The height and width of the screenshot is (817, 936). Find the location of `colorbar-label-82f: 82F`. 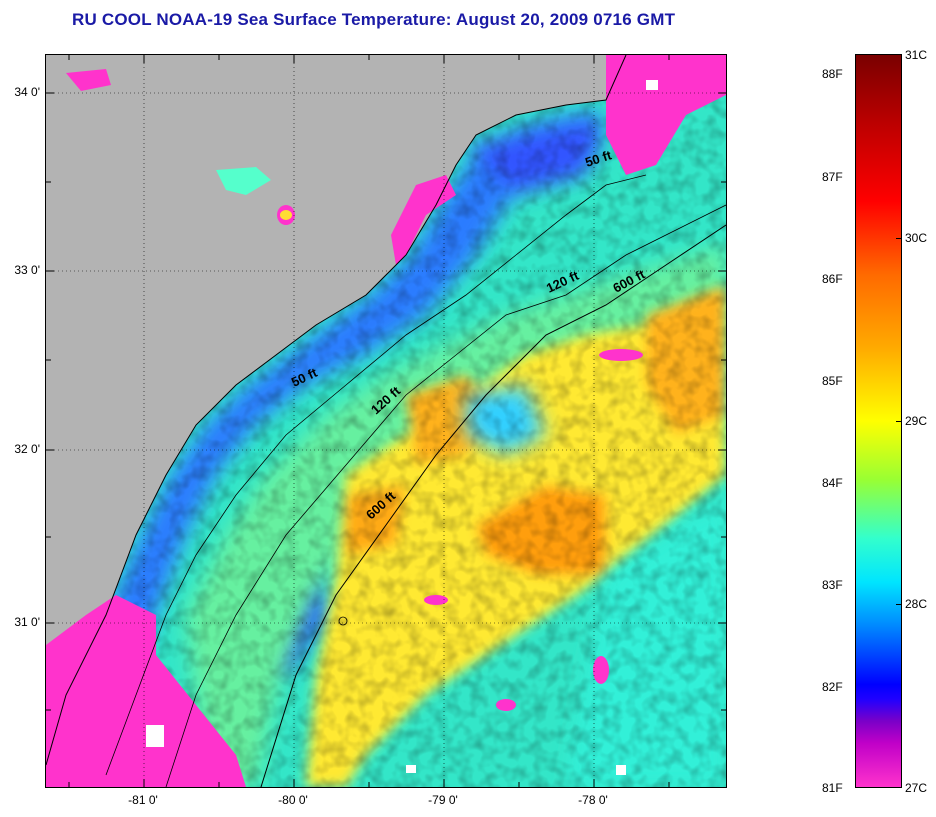

colorbar-label-82f: 82F is located at coordinates (832, 687).